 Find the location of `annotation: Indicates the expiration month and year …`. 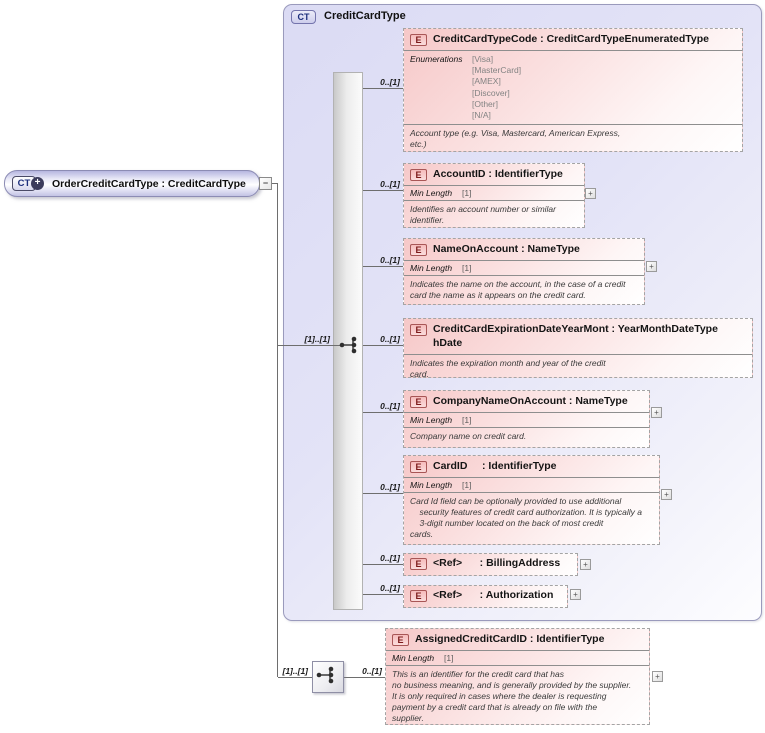

annotation: Indicates the expiration month and year … is located at coordinates (508, 369).